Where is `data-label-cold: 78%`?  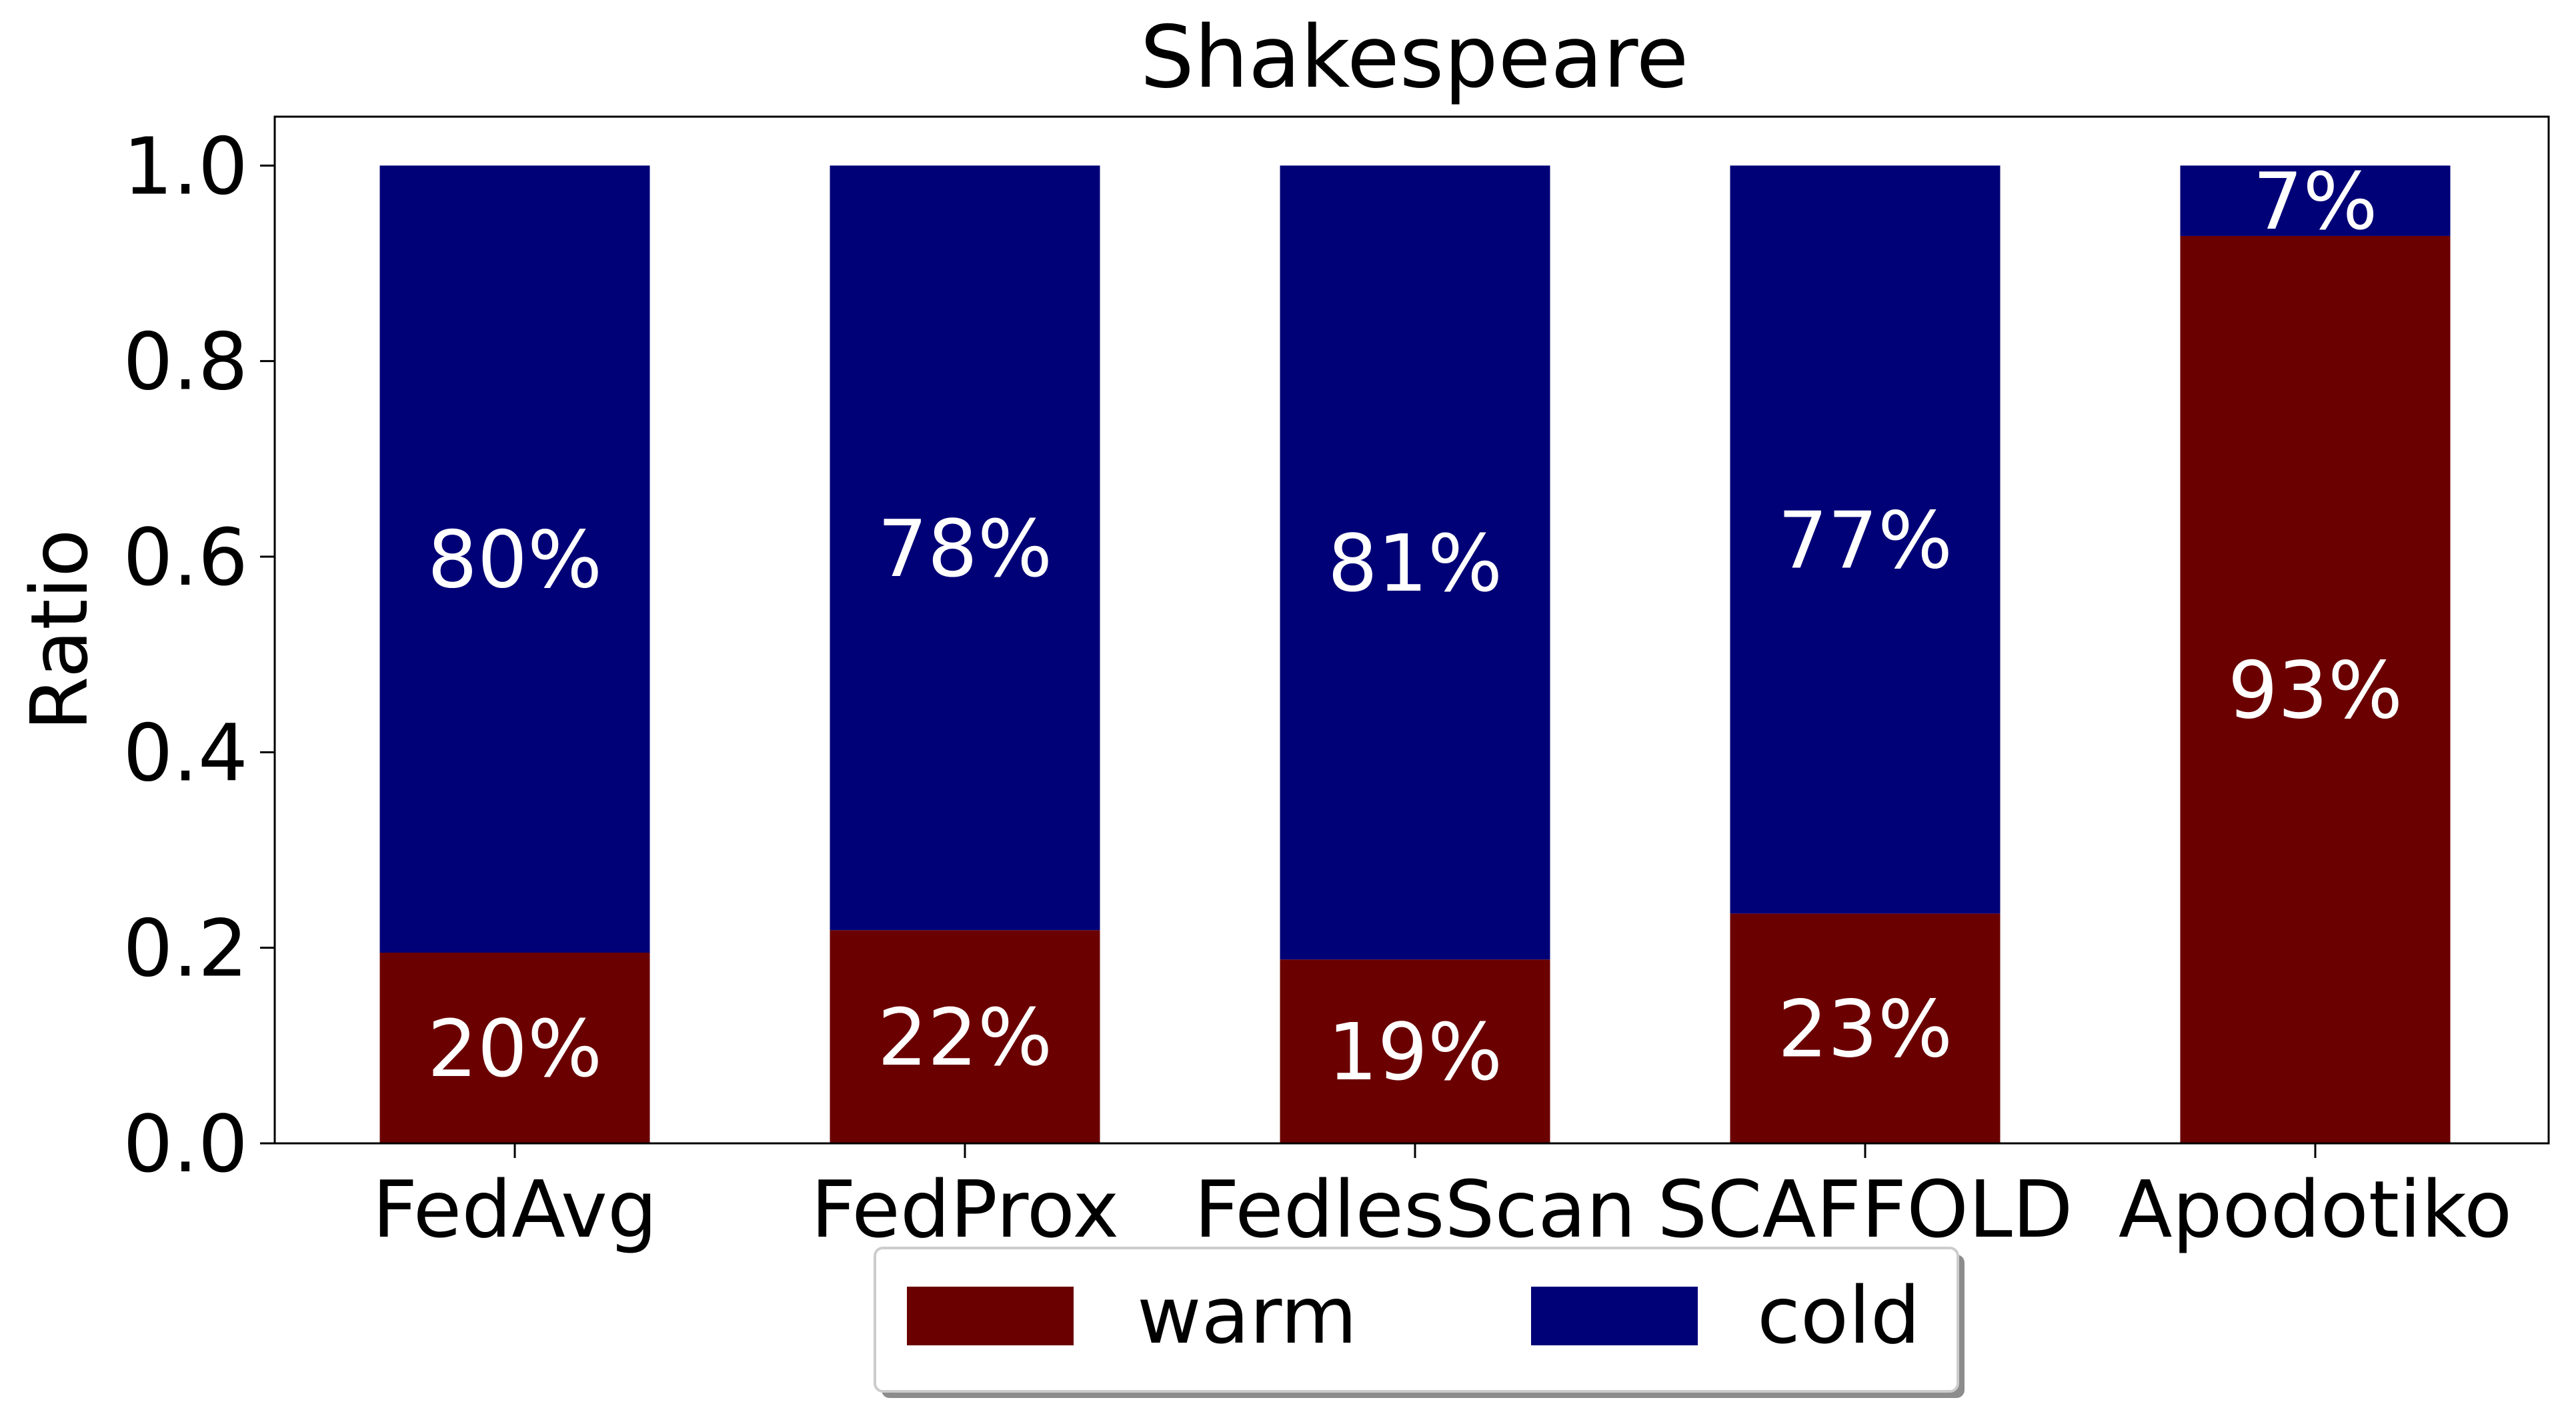
data-label-cold: 78% is located at coordinates (965, 549).